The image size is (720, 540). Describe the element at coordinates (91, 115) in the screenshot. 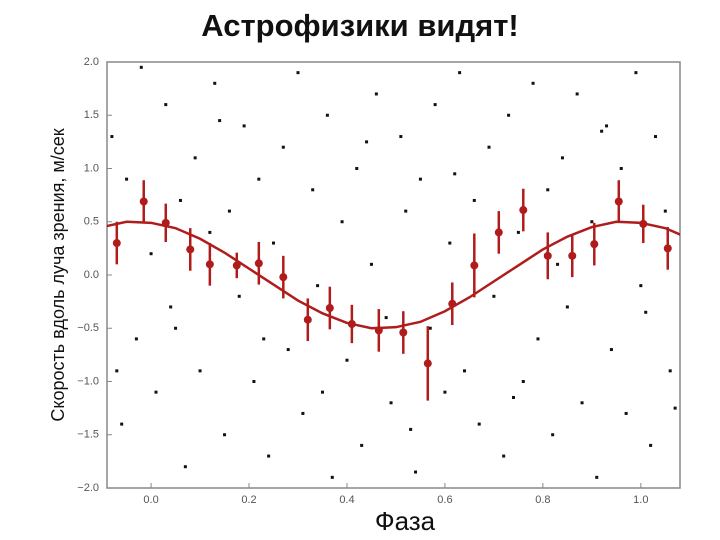

I see `y-tick-label: 1.5` at that location.